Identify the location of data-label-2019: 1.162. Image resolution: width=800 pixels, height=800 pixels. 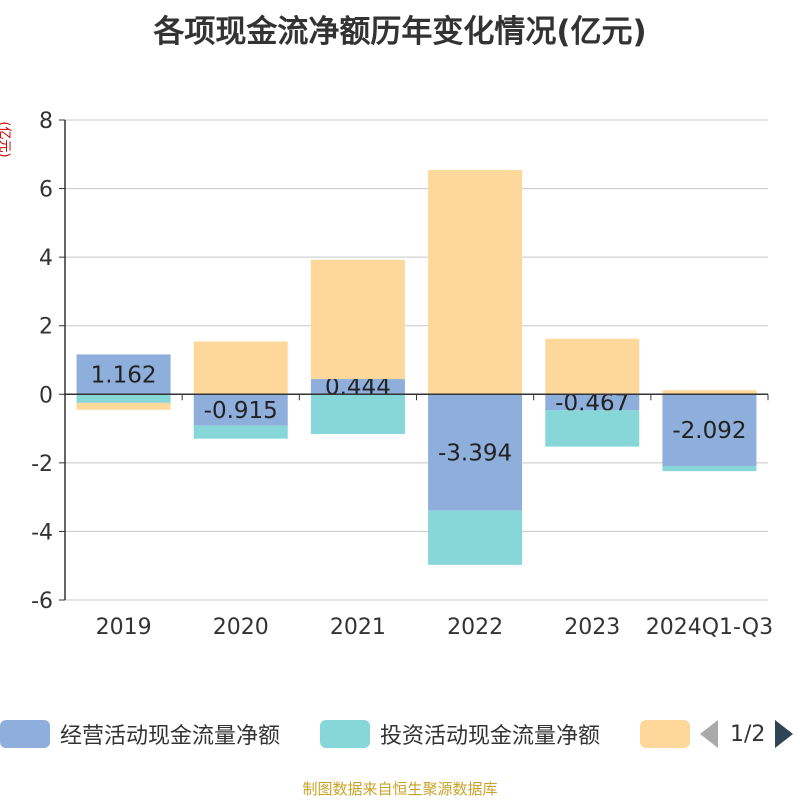
(124, 375).